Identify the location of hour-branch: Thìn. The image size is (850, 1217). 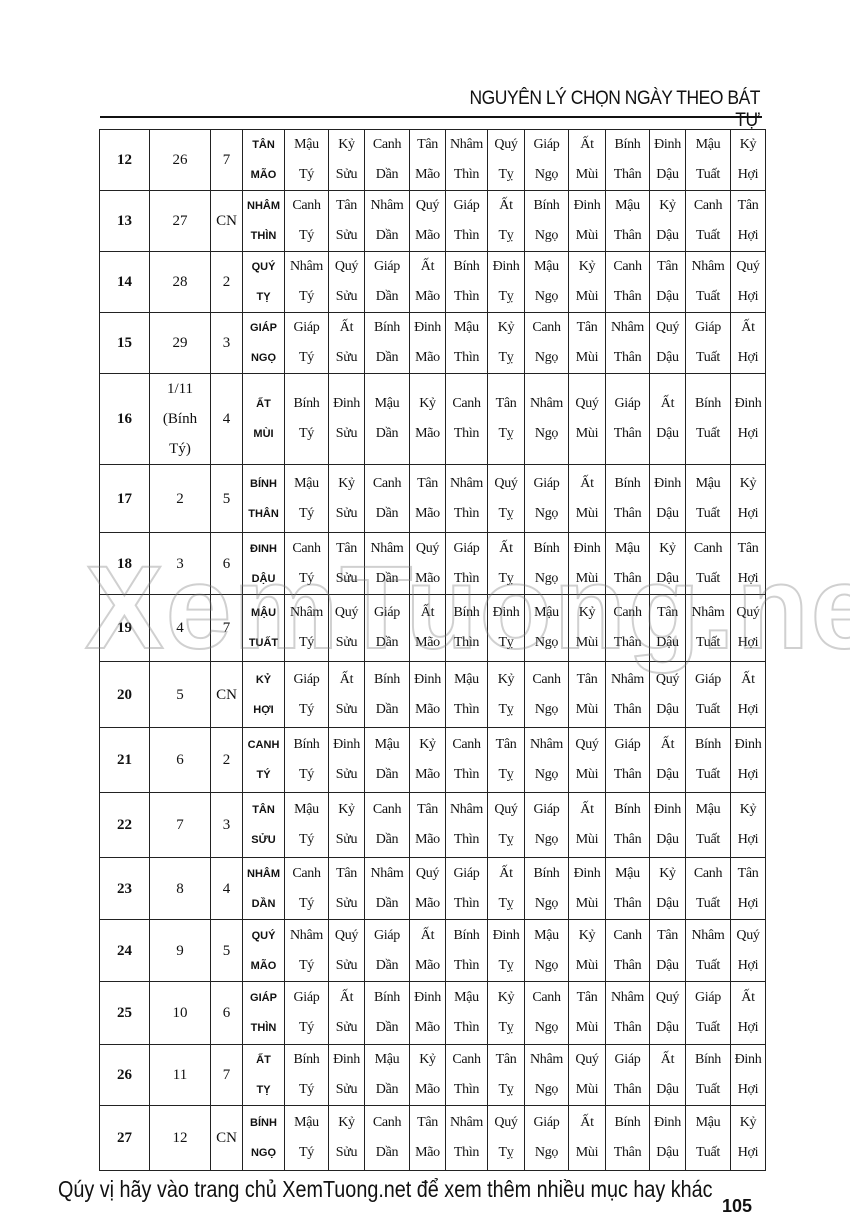
(466, 774).